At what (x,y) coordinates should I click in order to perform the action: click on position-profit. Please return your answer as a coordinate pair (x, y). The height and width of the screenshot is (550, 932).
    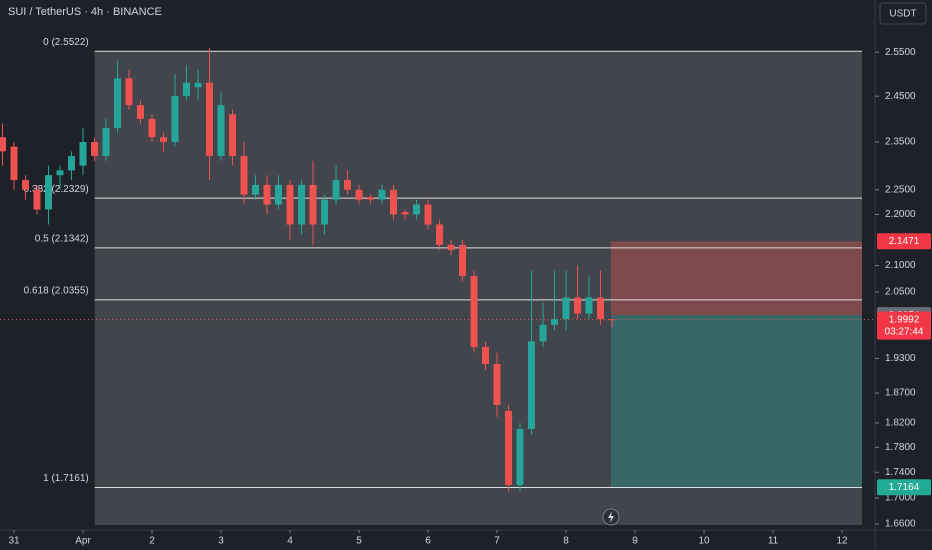
    Looking at the image, I should click on (736, 278).